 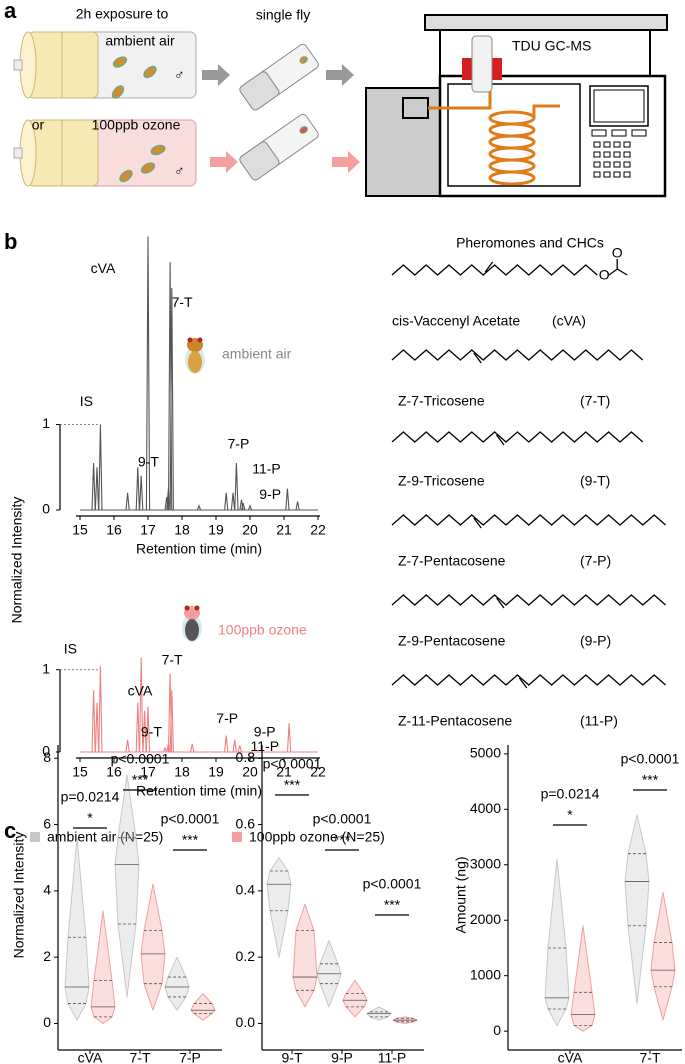 What do you see at coordinates (10, 11) in the screenshot?
I see `panel-label: a` at bounding box center [10, 11].